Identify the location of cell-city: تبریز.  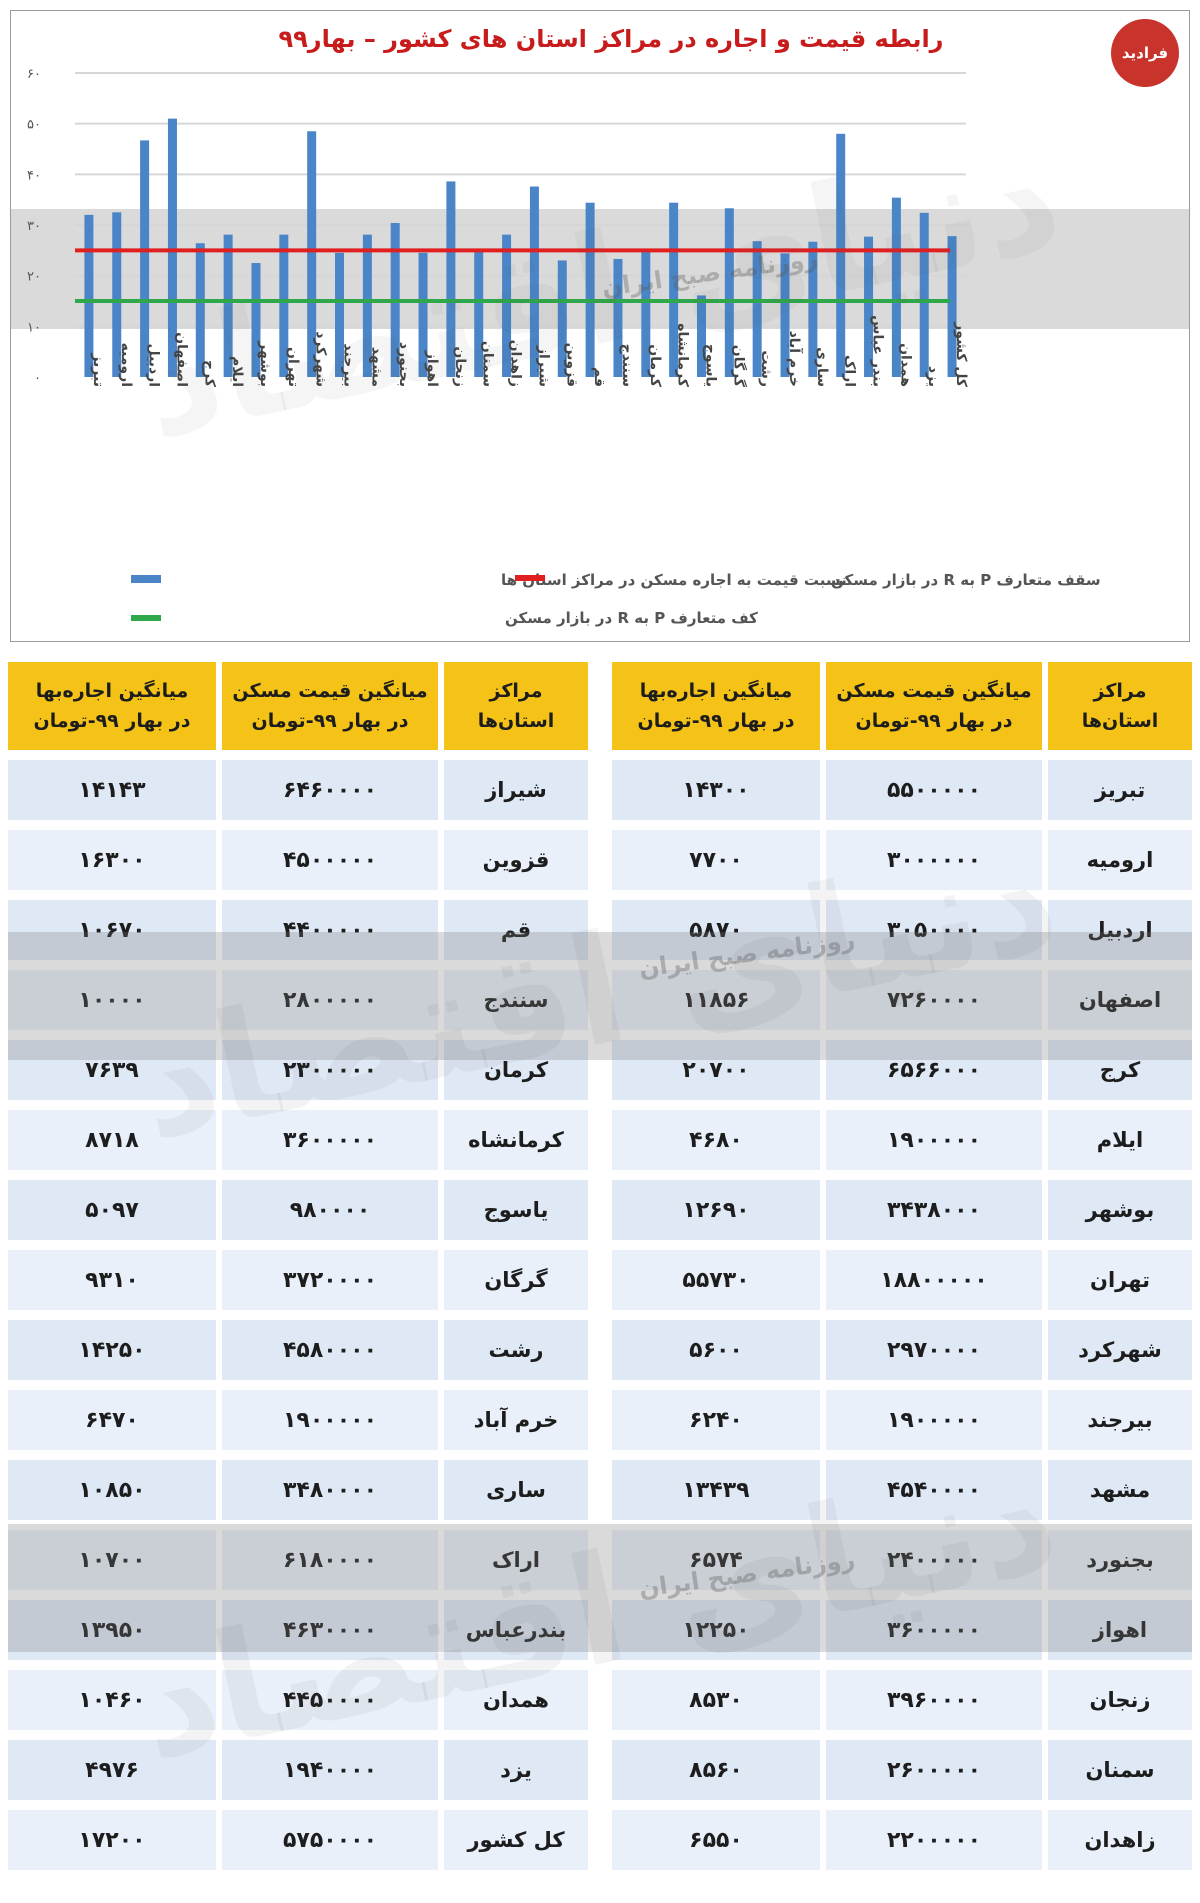
(1117, 785).